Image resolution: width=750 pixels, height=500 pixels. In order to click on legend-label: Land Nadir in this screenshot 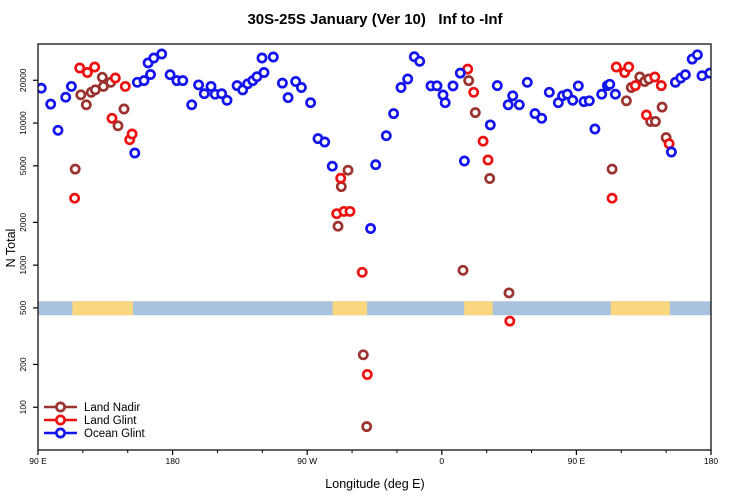, I will do `click(112, 408)`.